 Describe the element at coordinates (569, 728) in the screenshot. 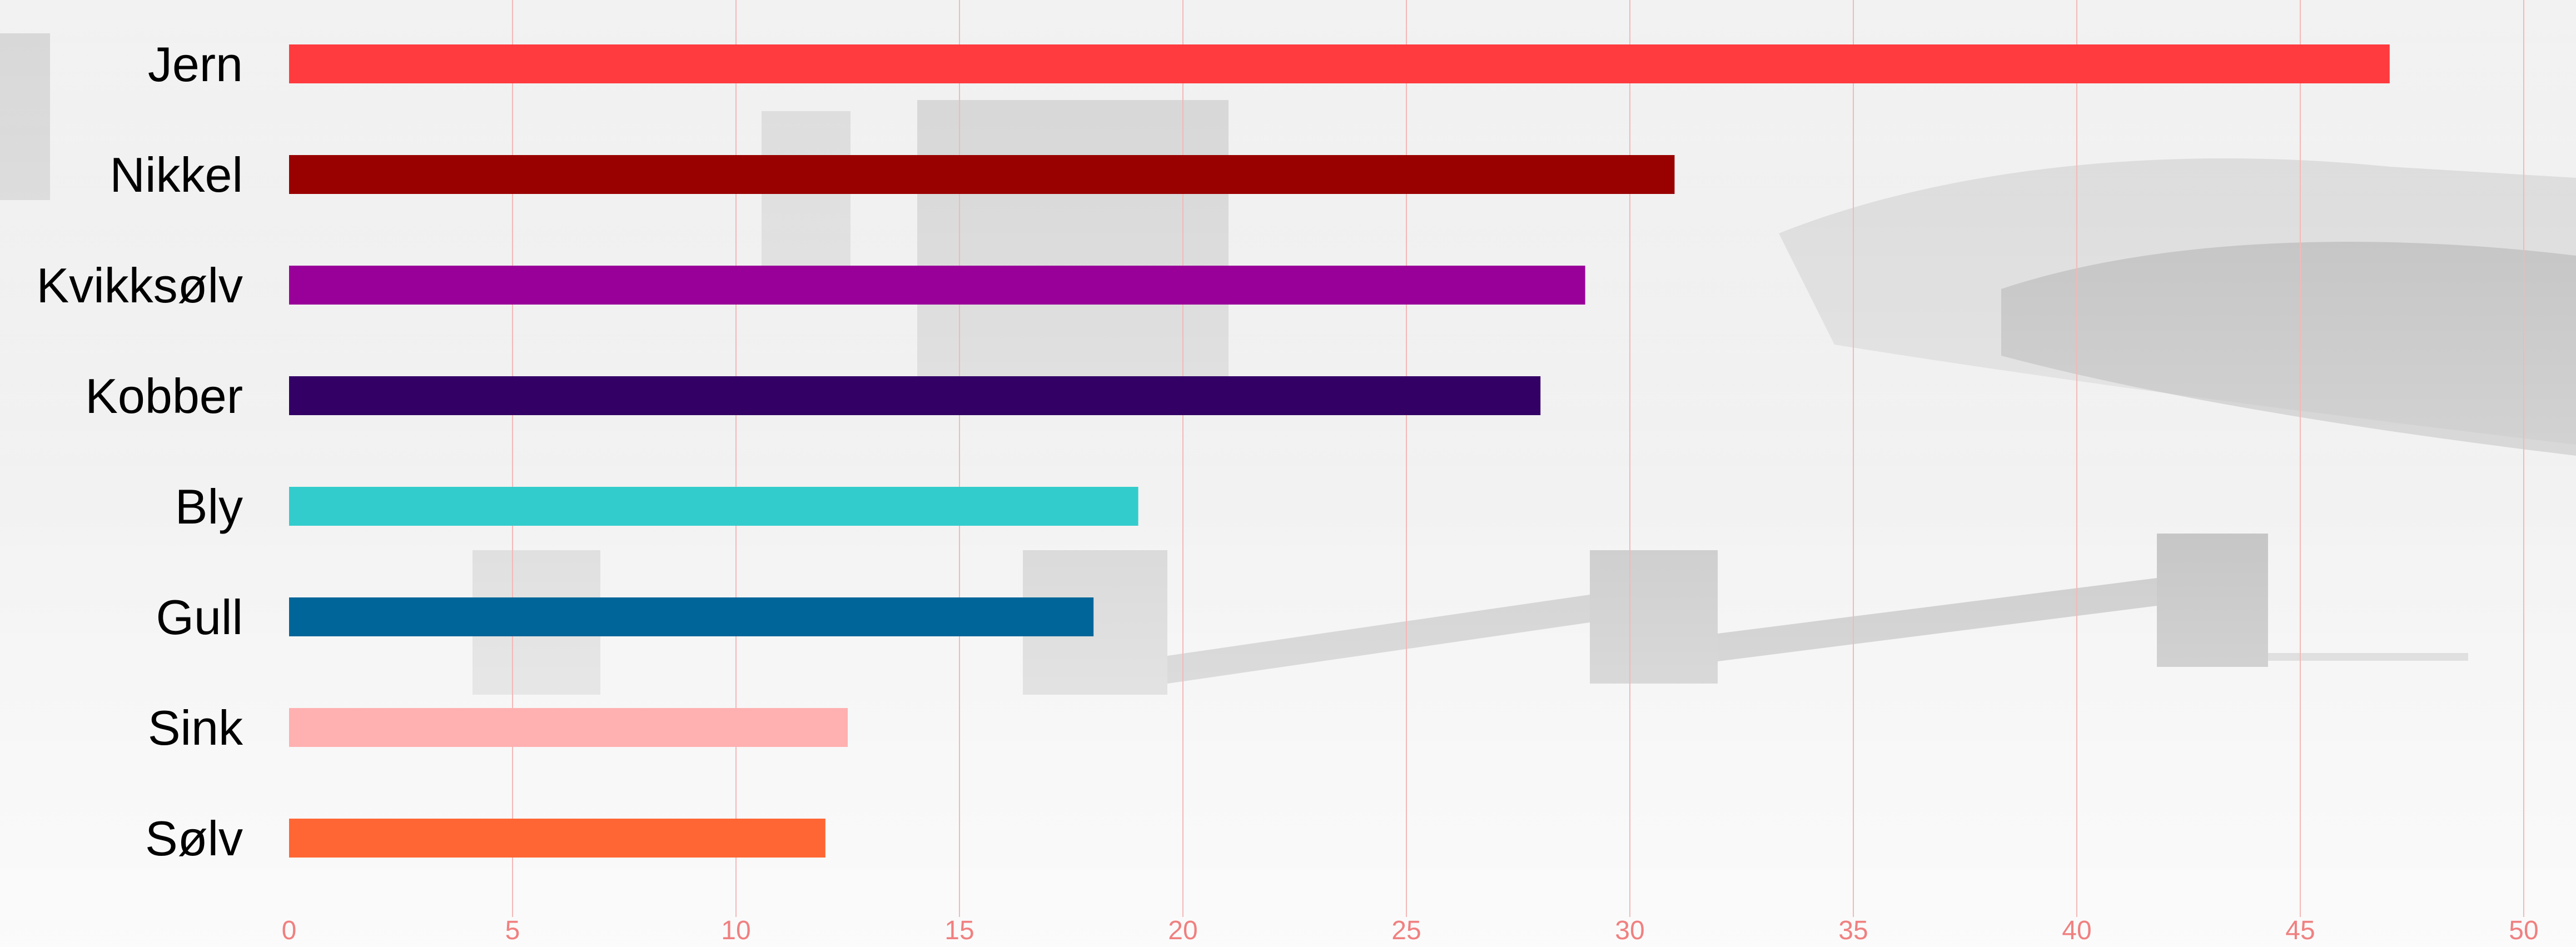

I see `bar-sink` at that location.